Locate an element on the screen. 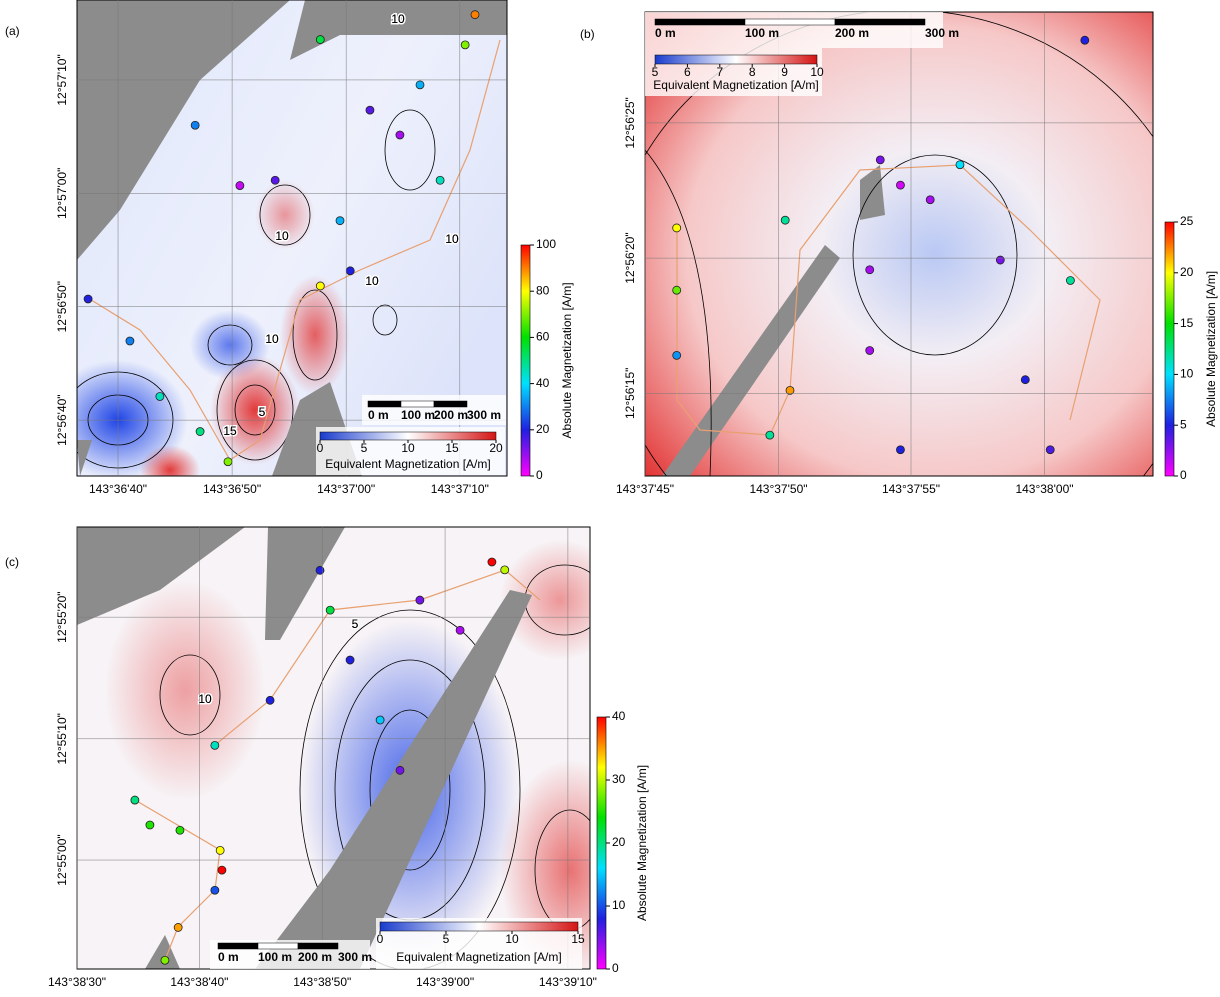 The width and height of the screenshot is (1220, 997). colorbar-label: Absolute Magnetization [A/m] is located at coordinates (567, 360).